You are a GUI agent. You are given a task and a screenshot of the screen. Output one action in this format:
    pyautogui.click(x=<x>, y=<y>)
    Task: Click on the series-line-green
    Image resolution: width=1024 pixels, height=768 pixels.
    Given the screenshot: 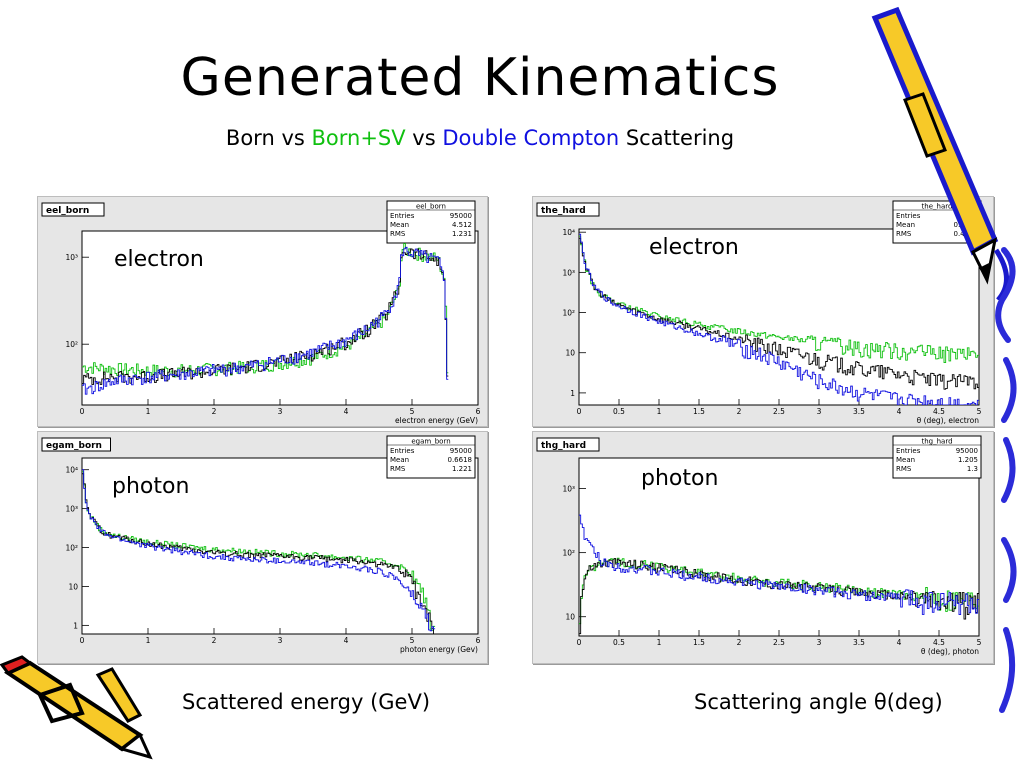 What is the action you would take?
    pyautogui.click(x=779, y=299)
    